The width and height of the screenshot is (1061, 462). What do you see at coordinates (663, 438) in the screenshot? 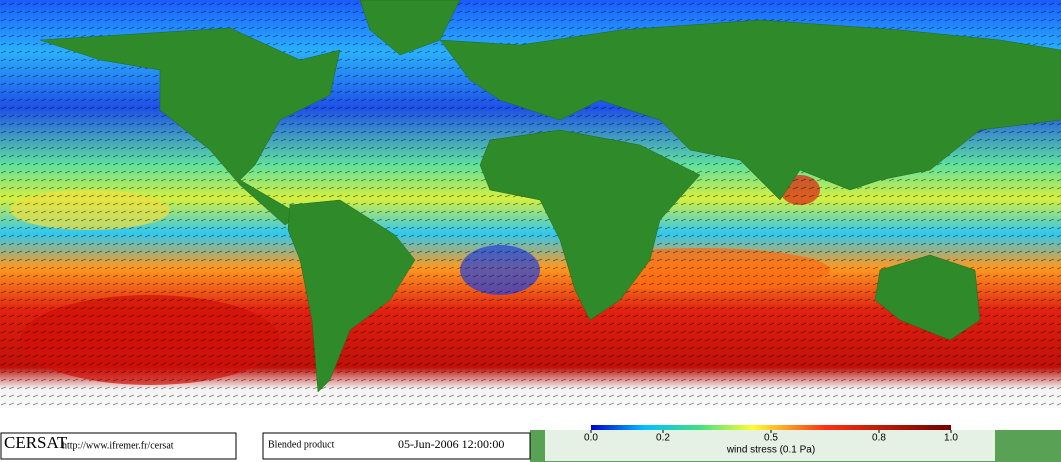
I see `colorbar-tick-label: 0.2` at bounding box center [663, 438].